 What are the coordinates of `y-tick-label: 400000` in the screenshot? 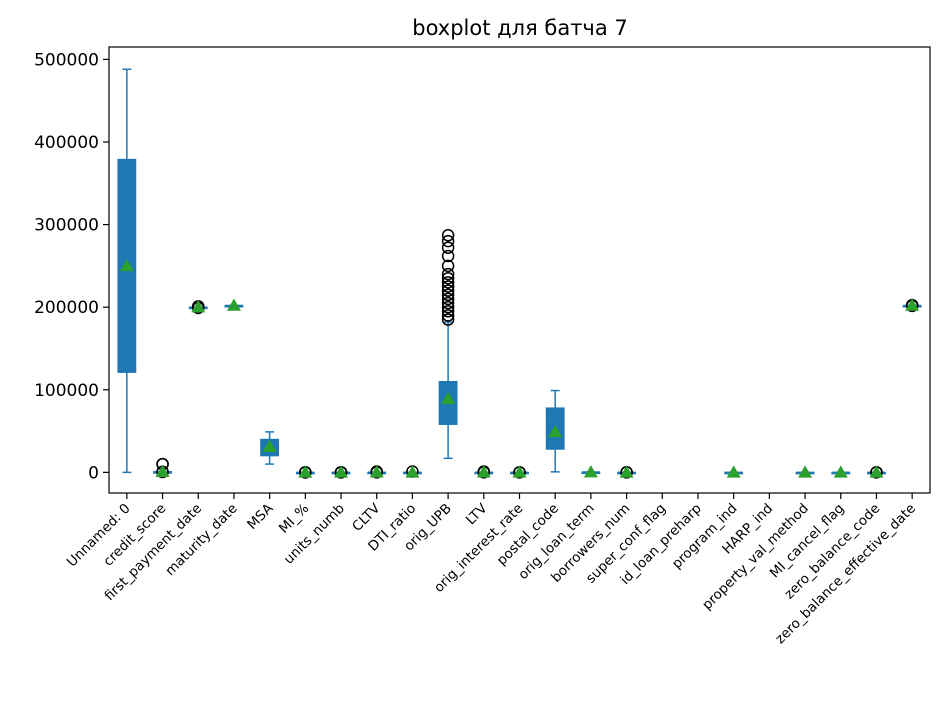 It's located at (66, 143).